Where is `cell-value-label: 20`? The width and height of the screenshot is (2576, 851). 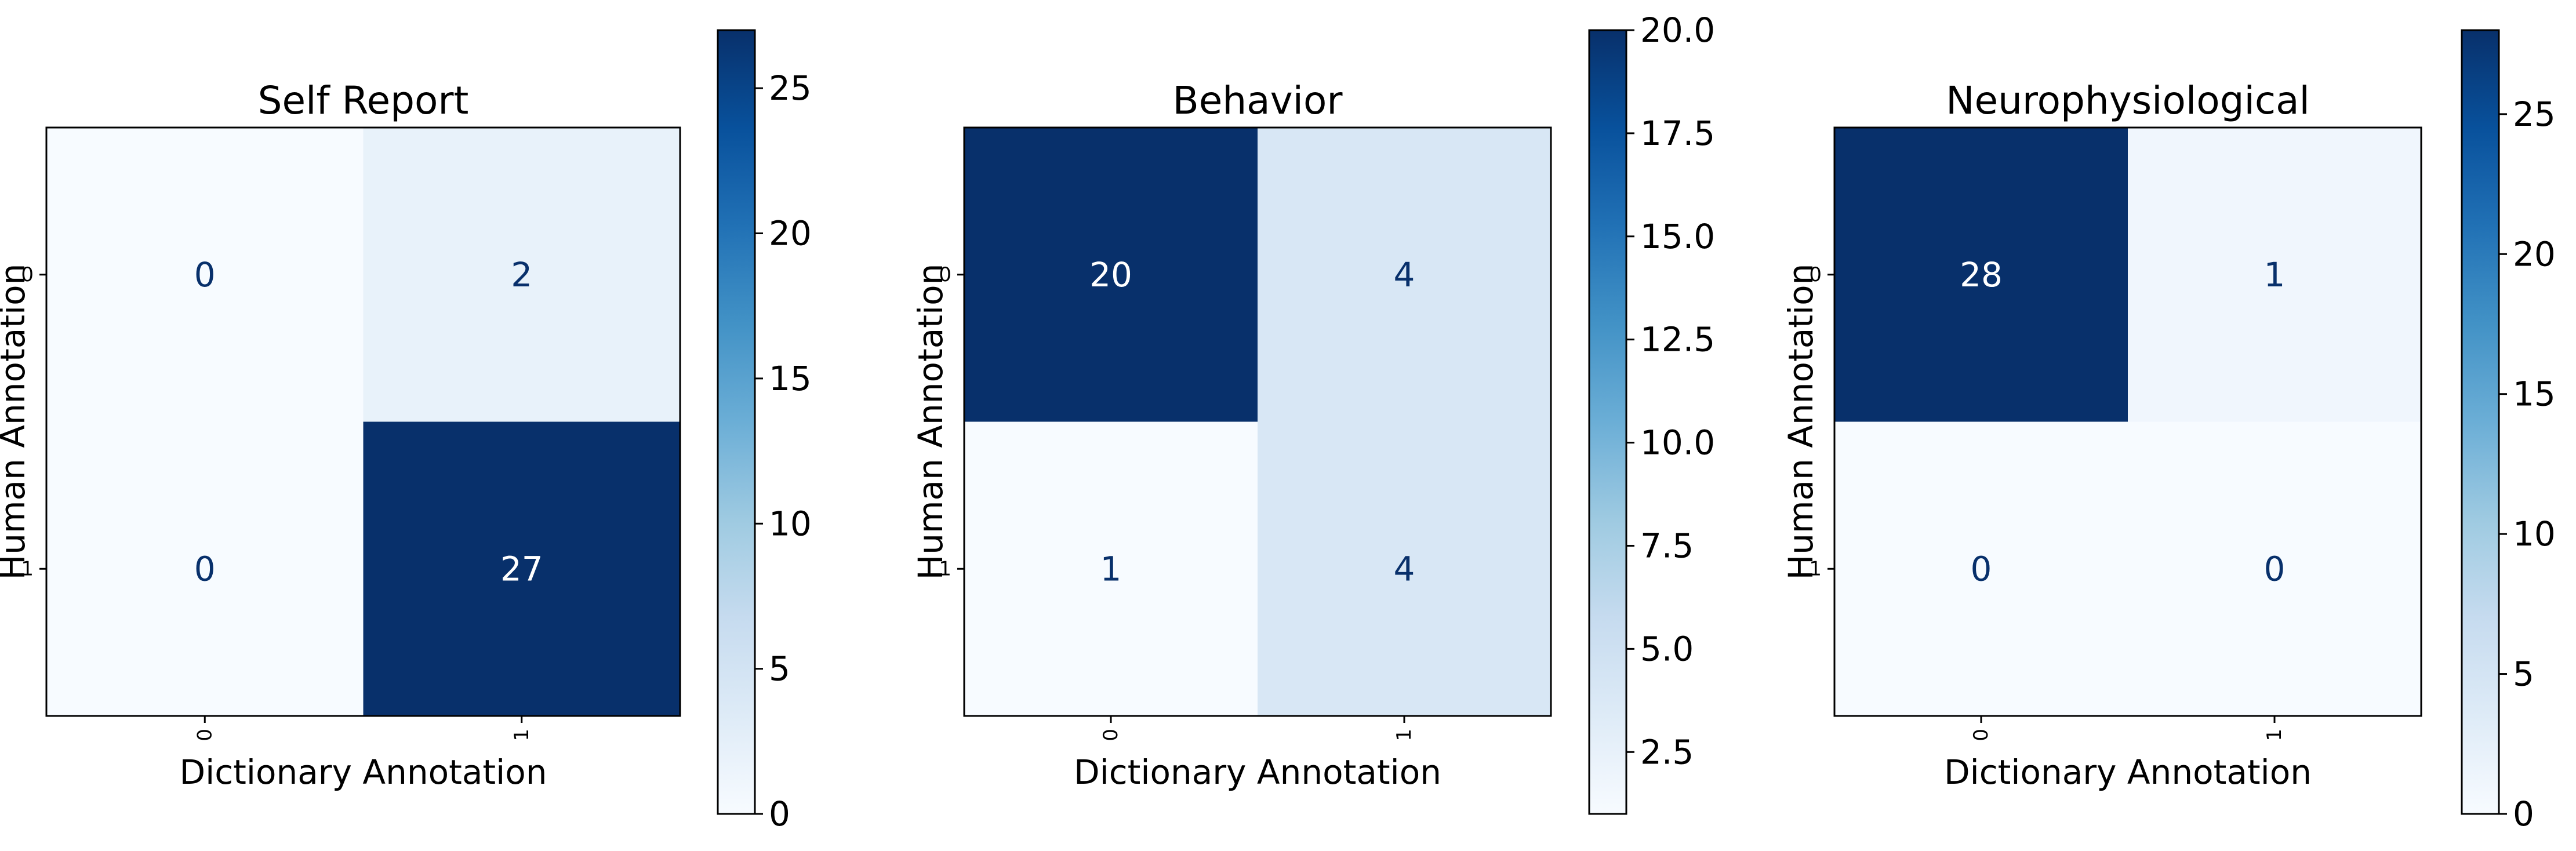 cell-value-label: 20 is located at coordinates (1110, 274).